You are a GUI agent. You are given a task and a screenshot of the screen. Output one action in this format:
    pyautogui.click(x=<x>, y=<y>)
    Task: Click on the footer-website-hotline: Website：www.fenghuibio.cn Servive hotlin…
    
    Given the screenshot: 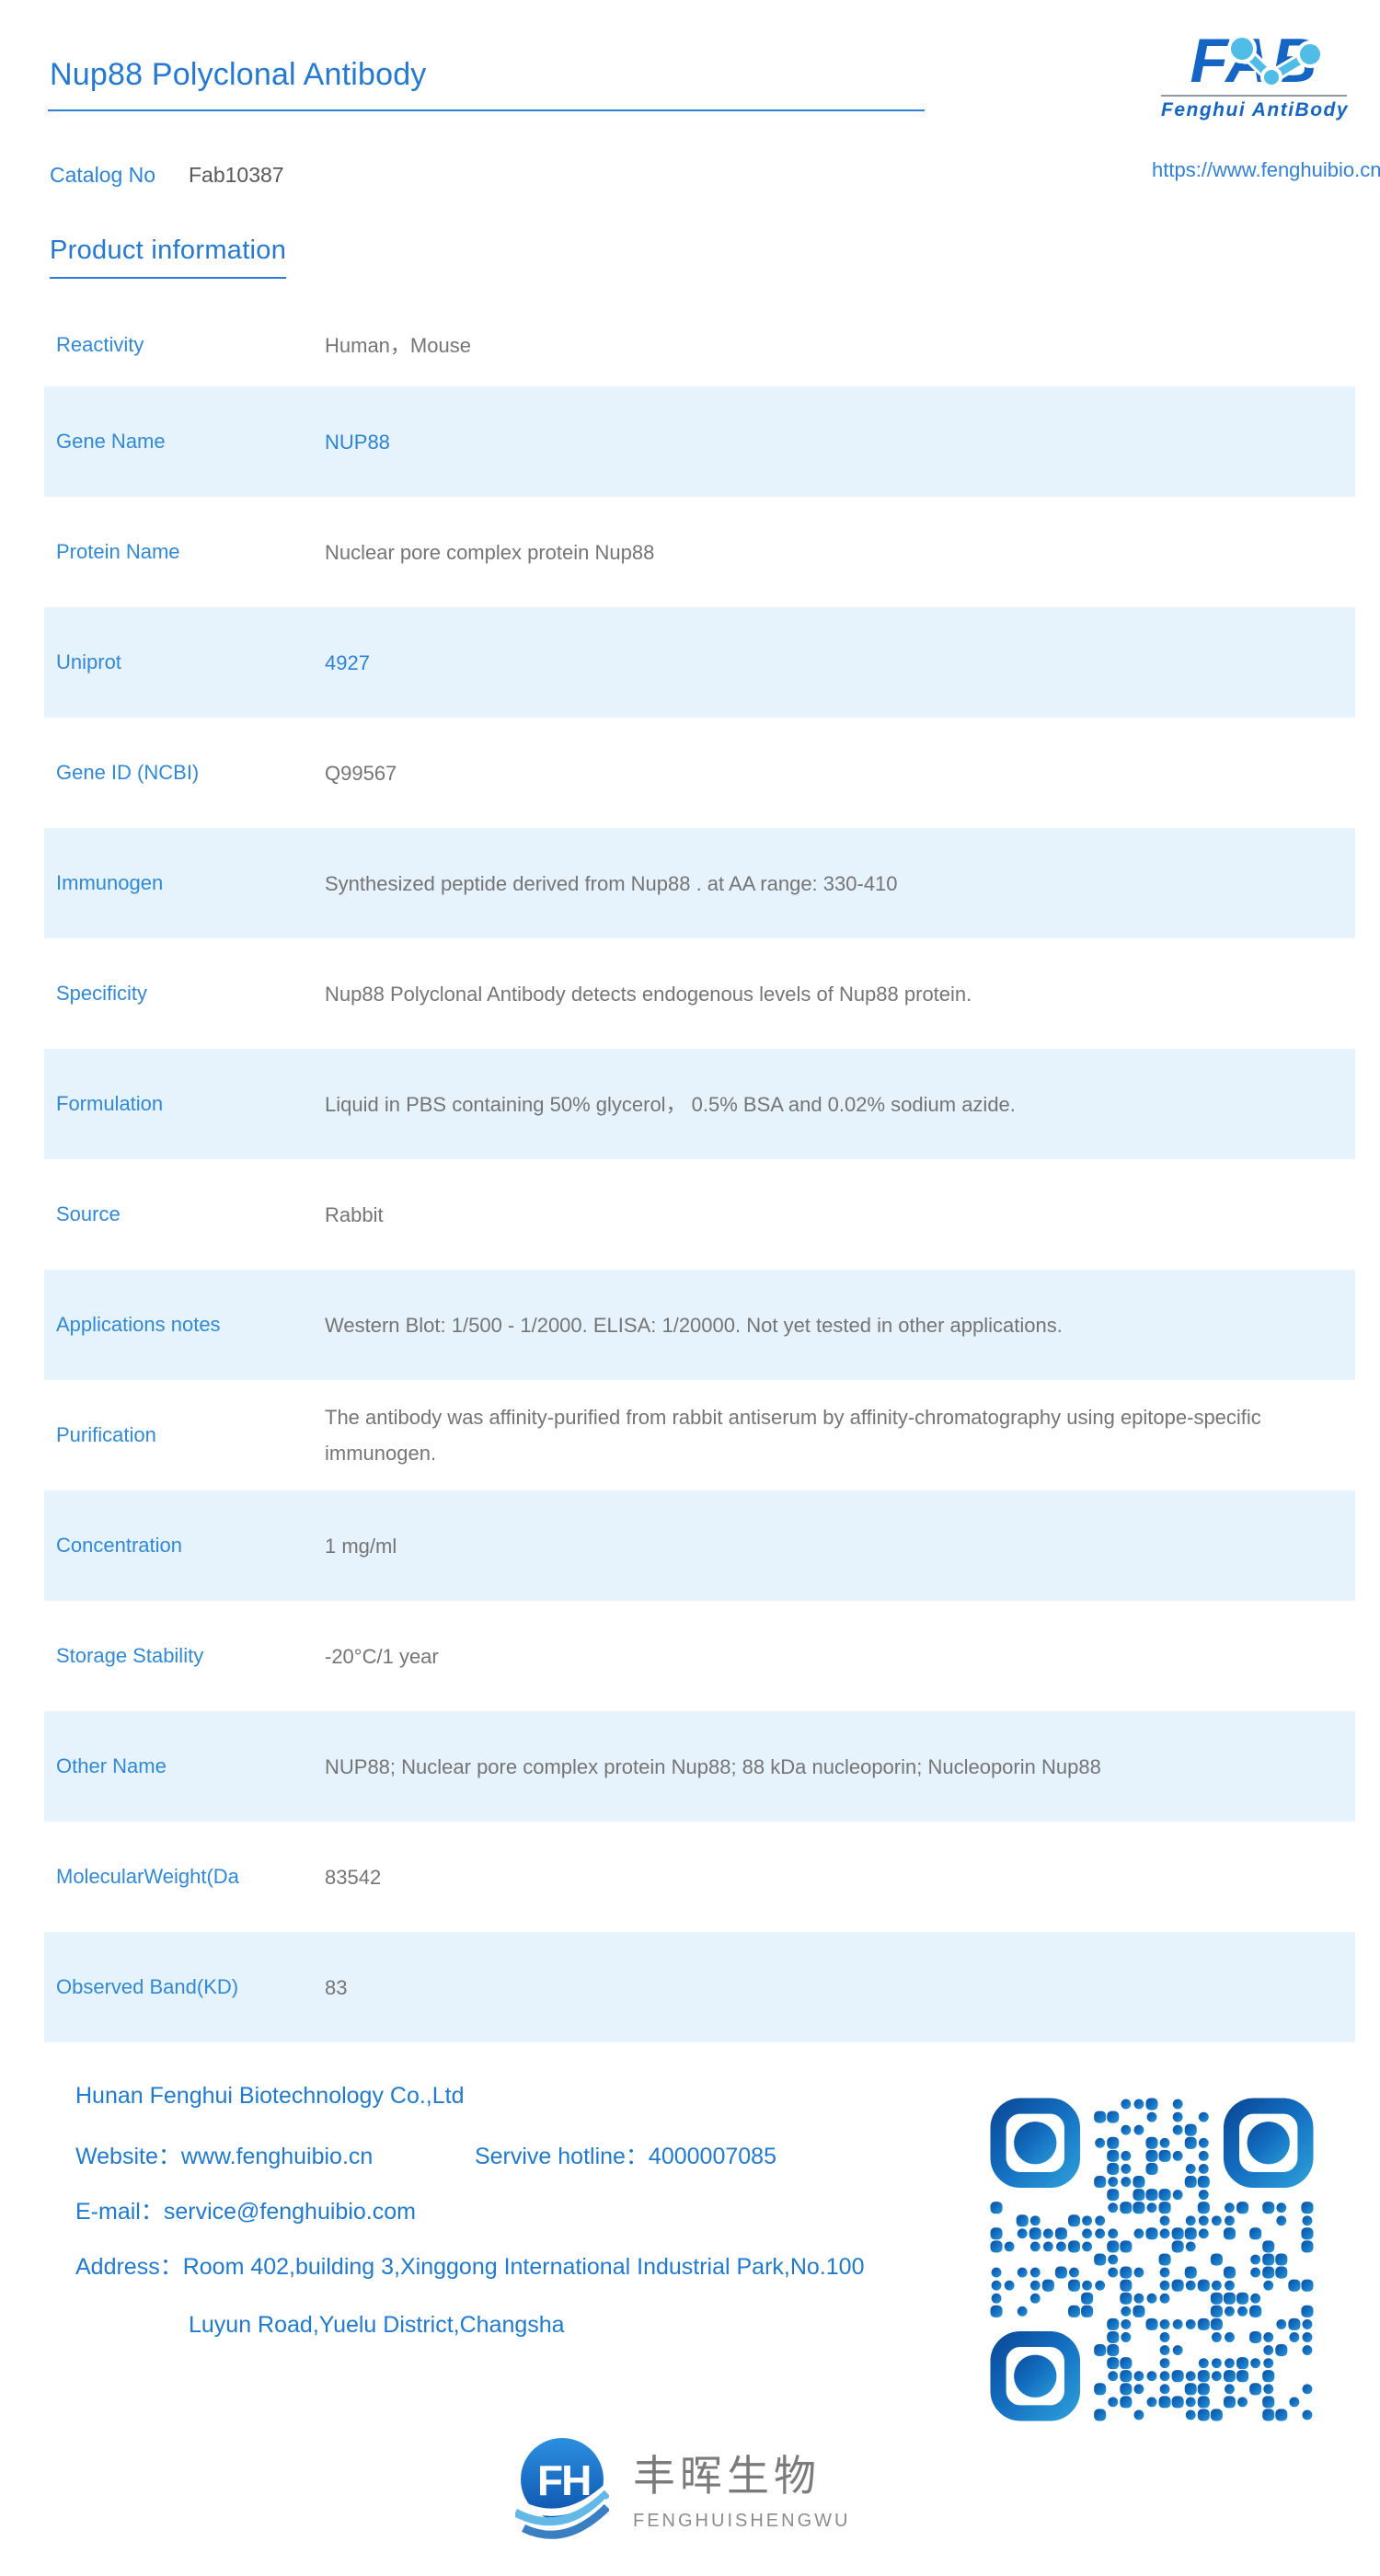 What is the action you would take?
    pyautogui.click(x=425, y=2154)
    